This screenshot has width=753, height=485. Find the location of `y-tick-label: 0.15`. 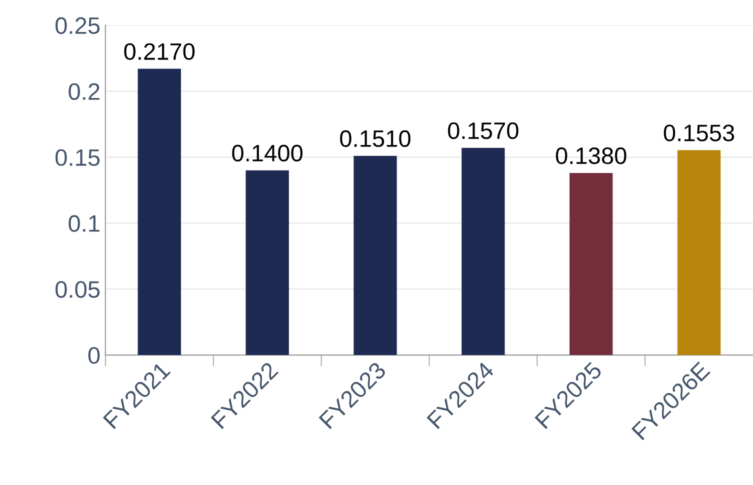

y-tick-label: 0.15 is located at coordinates (78, 157).